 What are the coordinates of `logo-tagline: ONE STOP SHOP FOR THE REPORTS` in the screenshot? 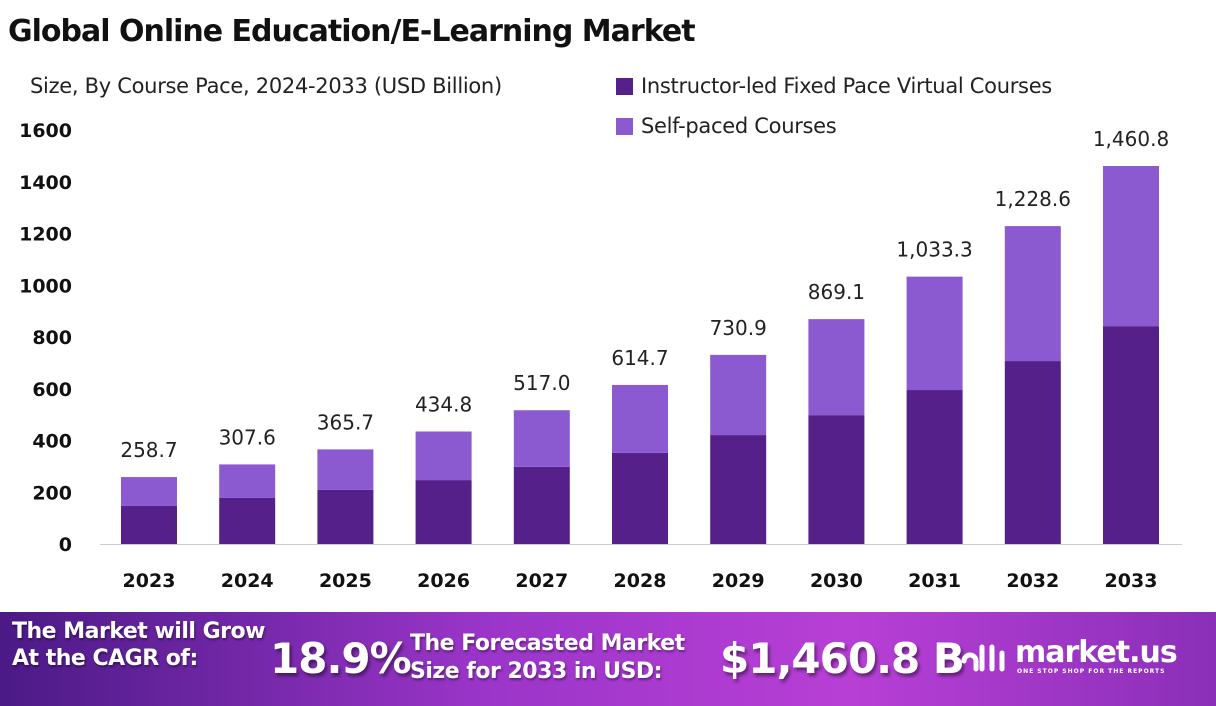 It's located at (1091, 671).